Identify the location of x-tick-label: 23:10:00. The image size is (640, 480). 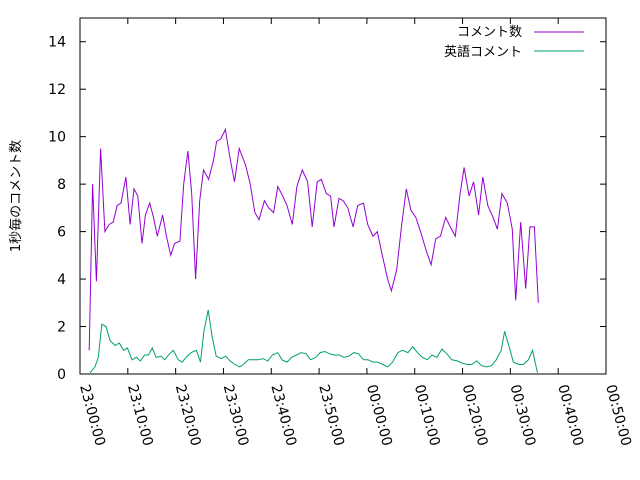
(140, 415).